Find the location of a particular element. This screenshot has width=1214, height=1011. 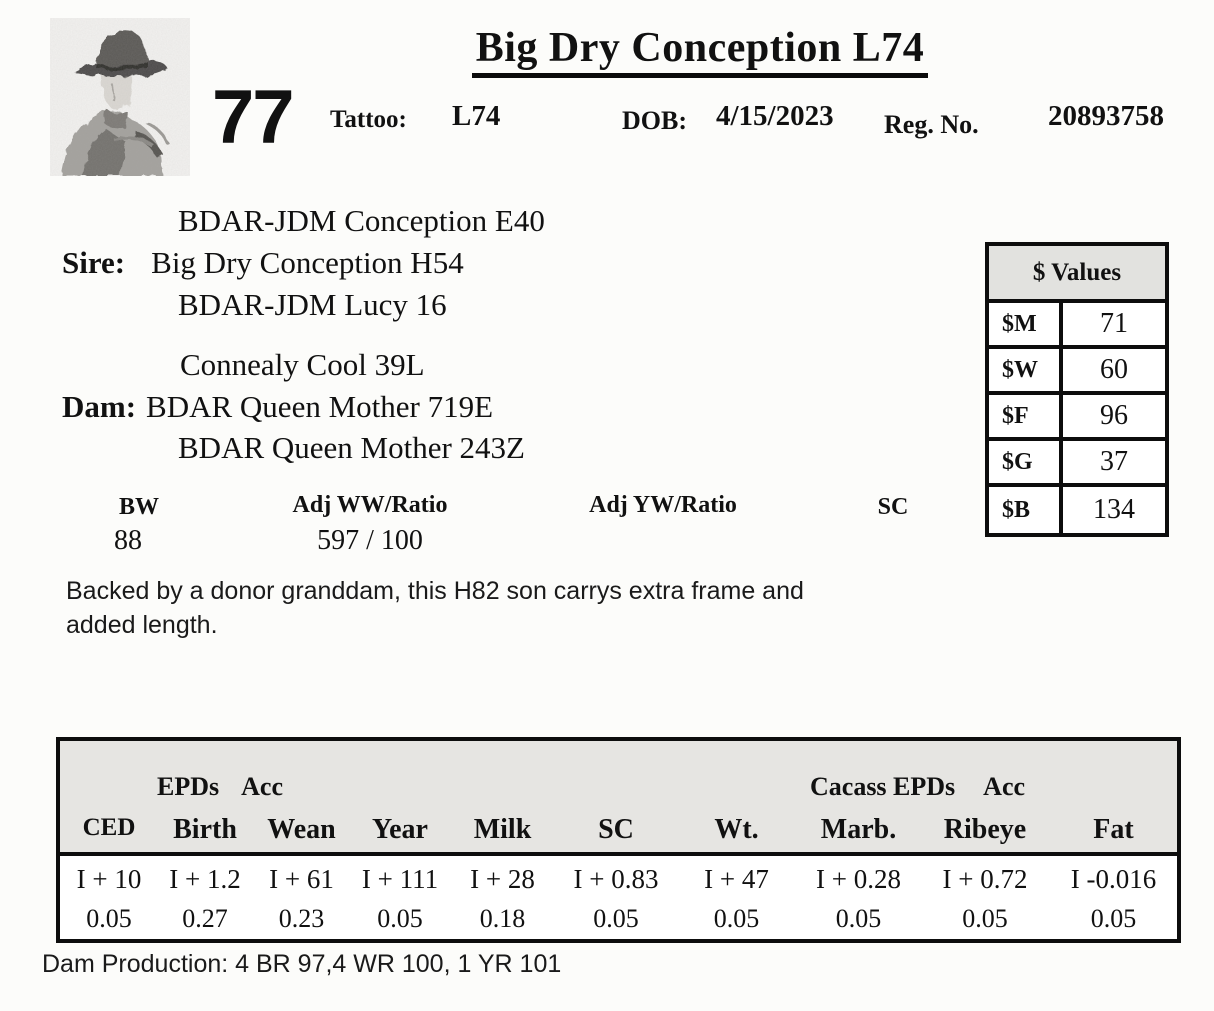

sire-label: Sire: is located at coordinates (94, 262).